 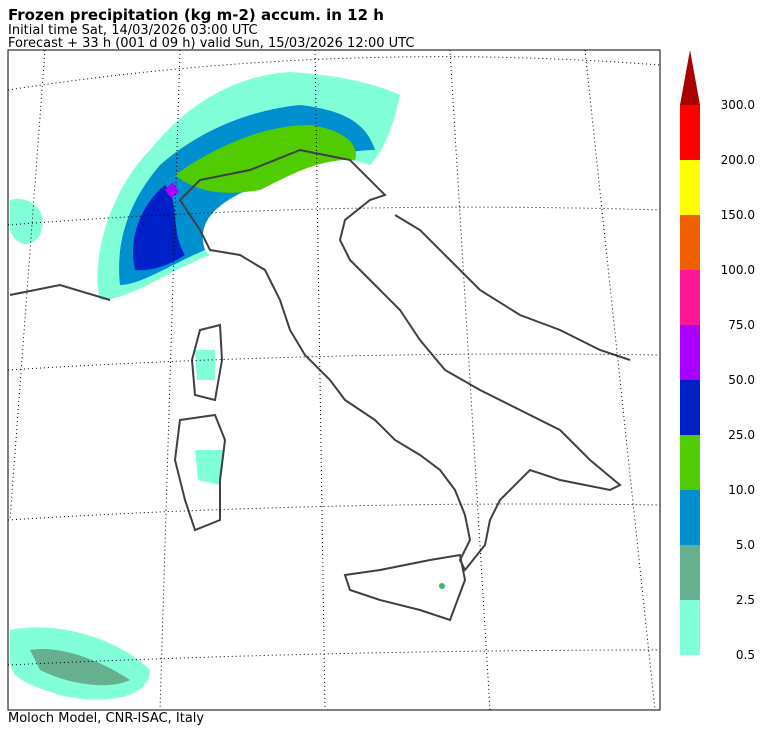 I want to click on colorbar-label: 75.0, so click(x=741, y=325).